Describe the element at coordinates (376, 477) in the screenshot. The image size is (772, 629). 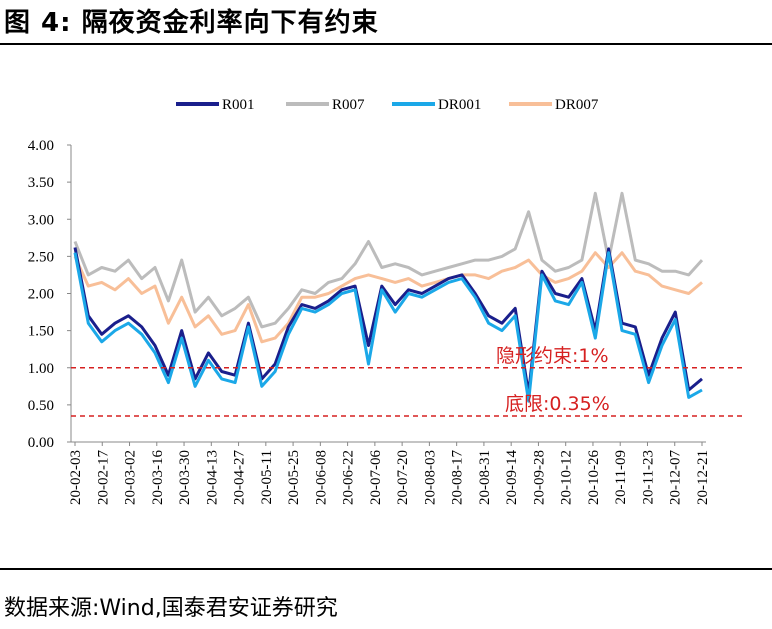
I see `x-tick-label: 20-07-06` at that location.